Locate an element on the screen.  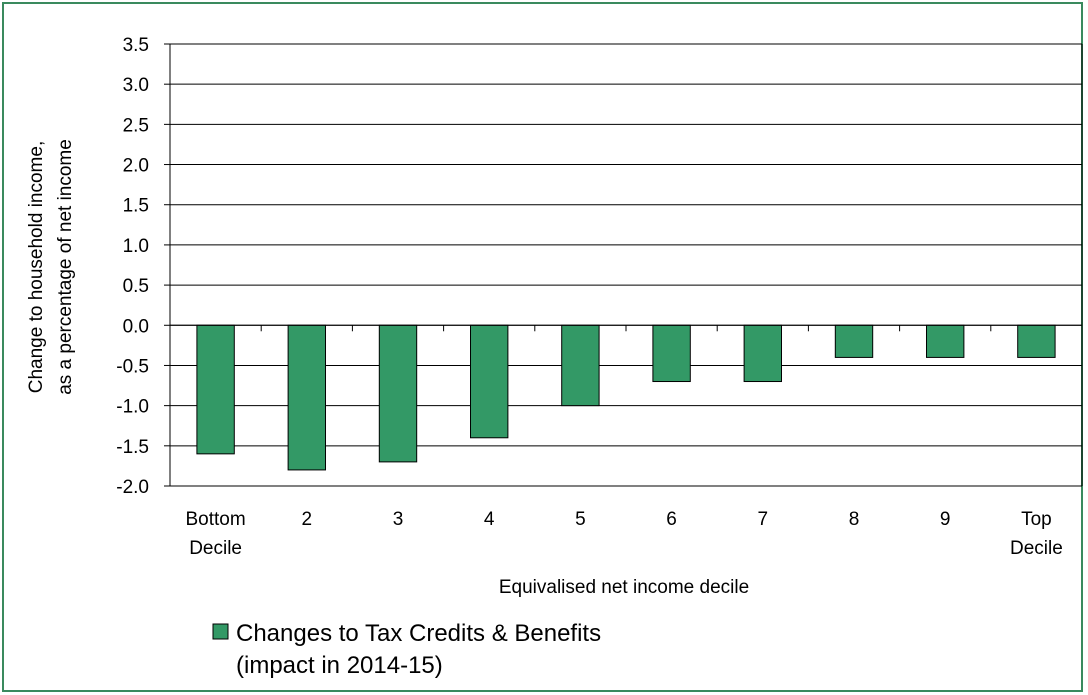
x-tick-label: 5 is located at coordinates (580, 519).